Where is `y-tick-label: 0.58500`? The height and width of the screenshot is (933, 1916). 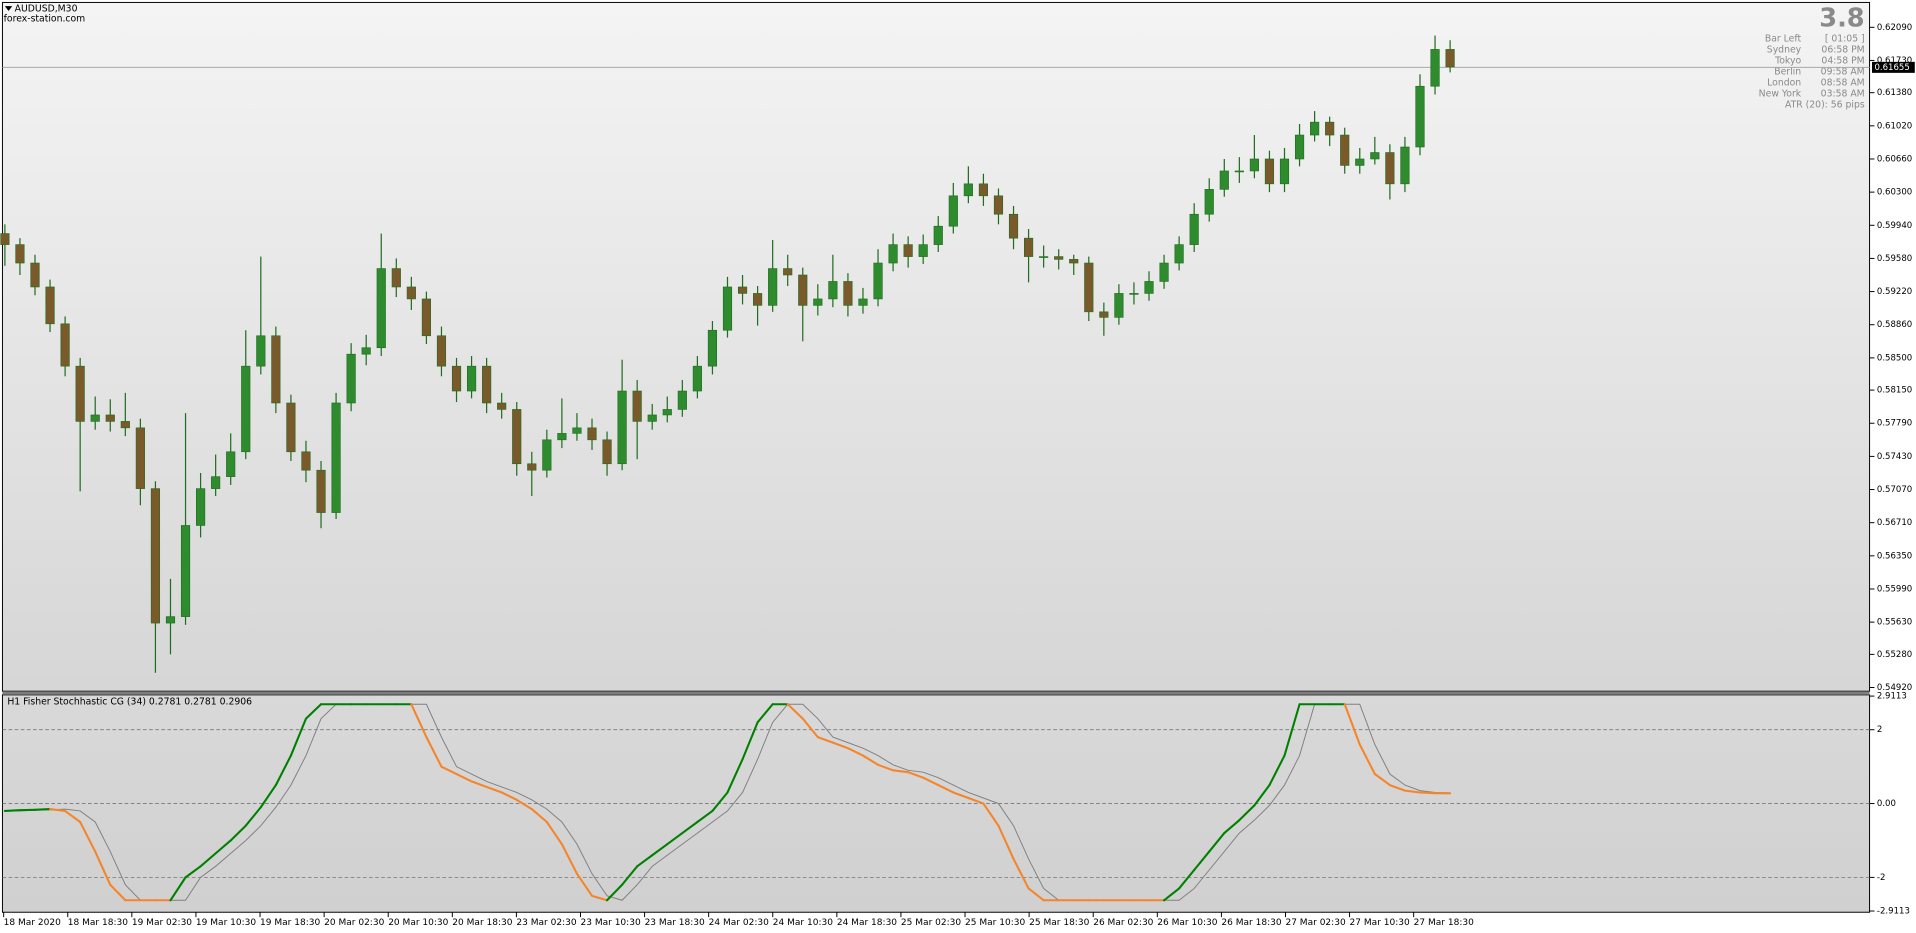 y-tick-label: 0.58500 is located at coordinates (1894, 358).